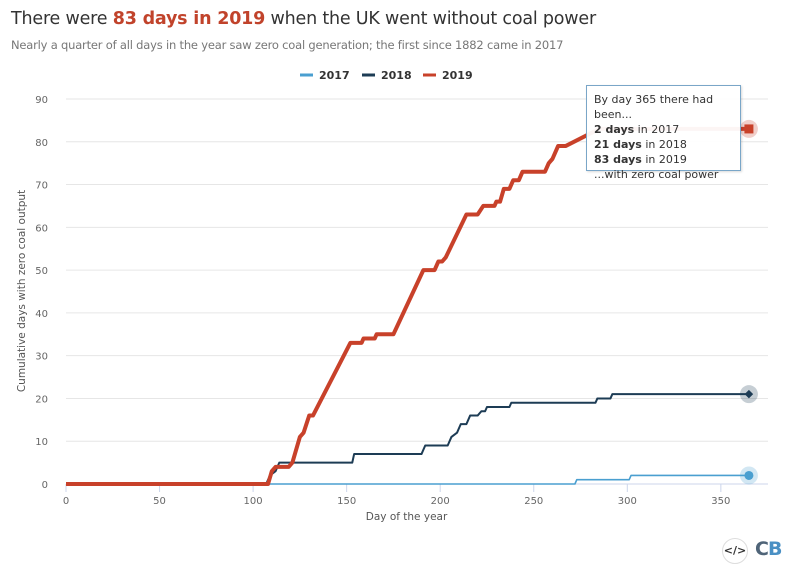 The width and height of the screenshot is (800, 571). I want to click on x-tick-label: 0, so click(66, 501).